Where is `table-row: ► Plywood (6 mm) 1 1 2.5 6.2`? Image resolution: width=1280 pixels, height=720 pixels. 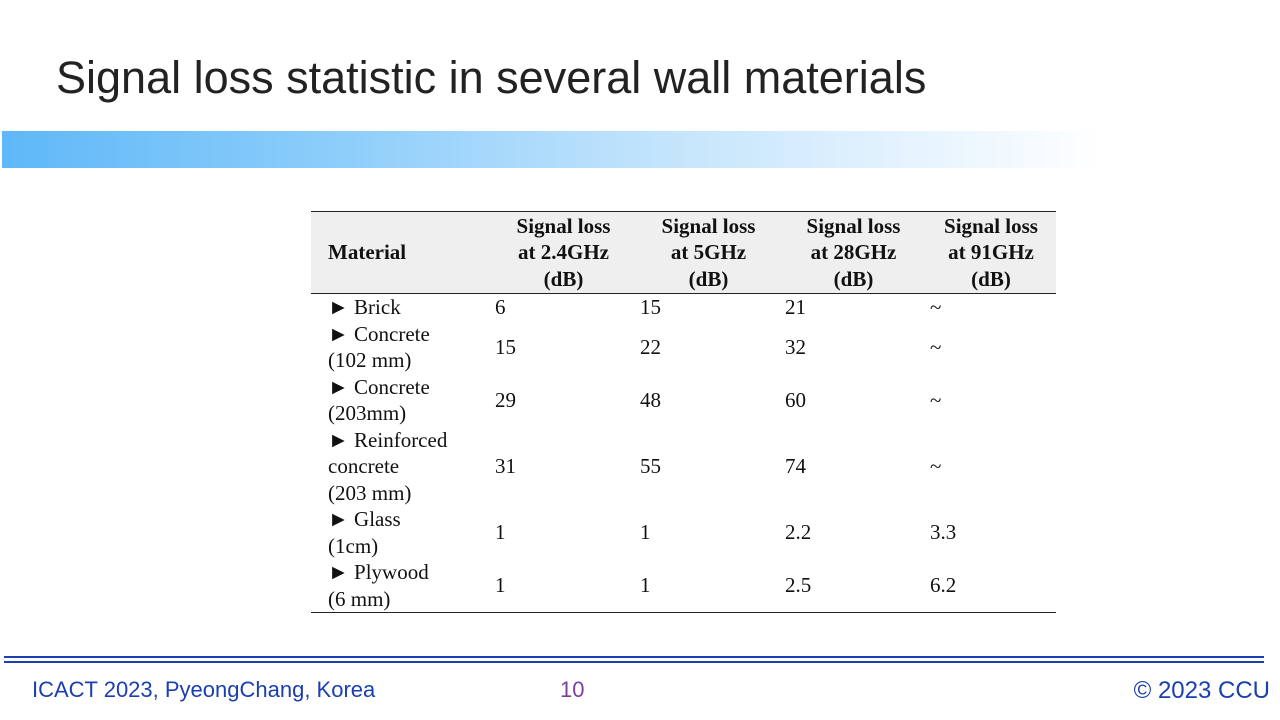 table-row: ► Plywood (6 mm) 1 1 2.5 6.2 is located at coordinates (683, 586).